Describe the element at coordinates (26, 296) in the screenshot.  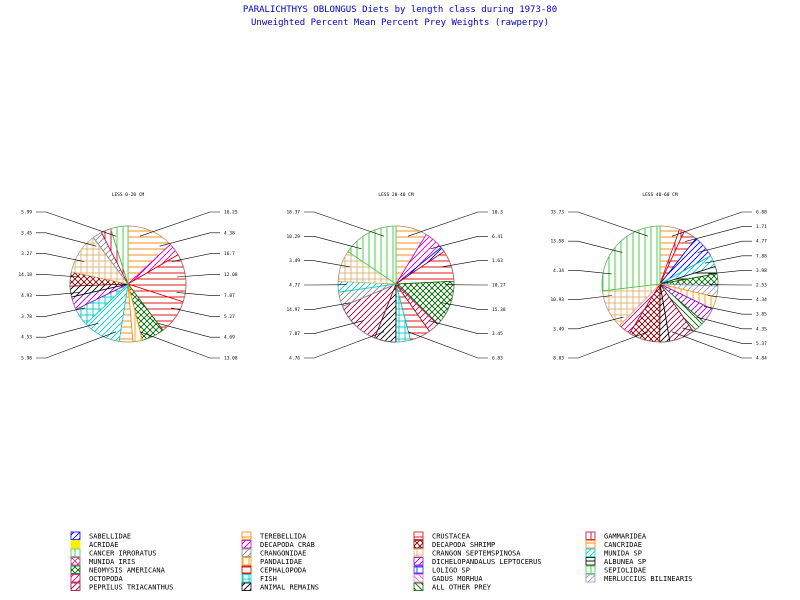
I see `slice-value-label: 4.93` at that location.